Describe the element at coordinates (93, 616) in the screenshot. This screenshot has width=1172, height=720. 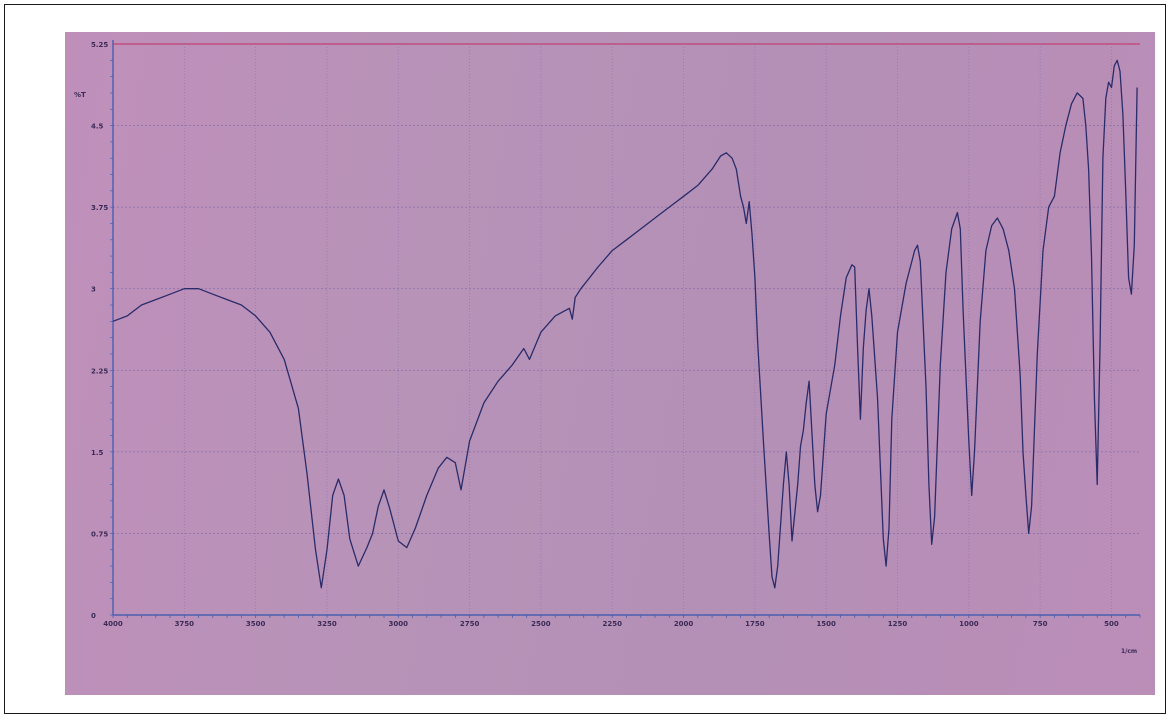
I see `y-tick-label: 0` at that location.